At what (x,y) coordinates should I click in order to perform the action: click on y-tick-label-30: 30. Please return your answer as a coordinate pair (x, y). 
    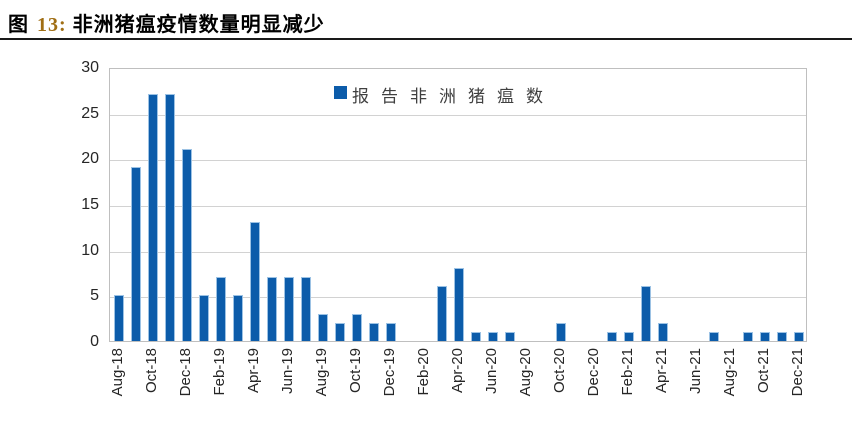
    Looking at the image, I should click on (90, 67).